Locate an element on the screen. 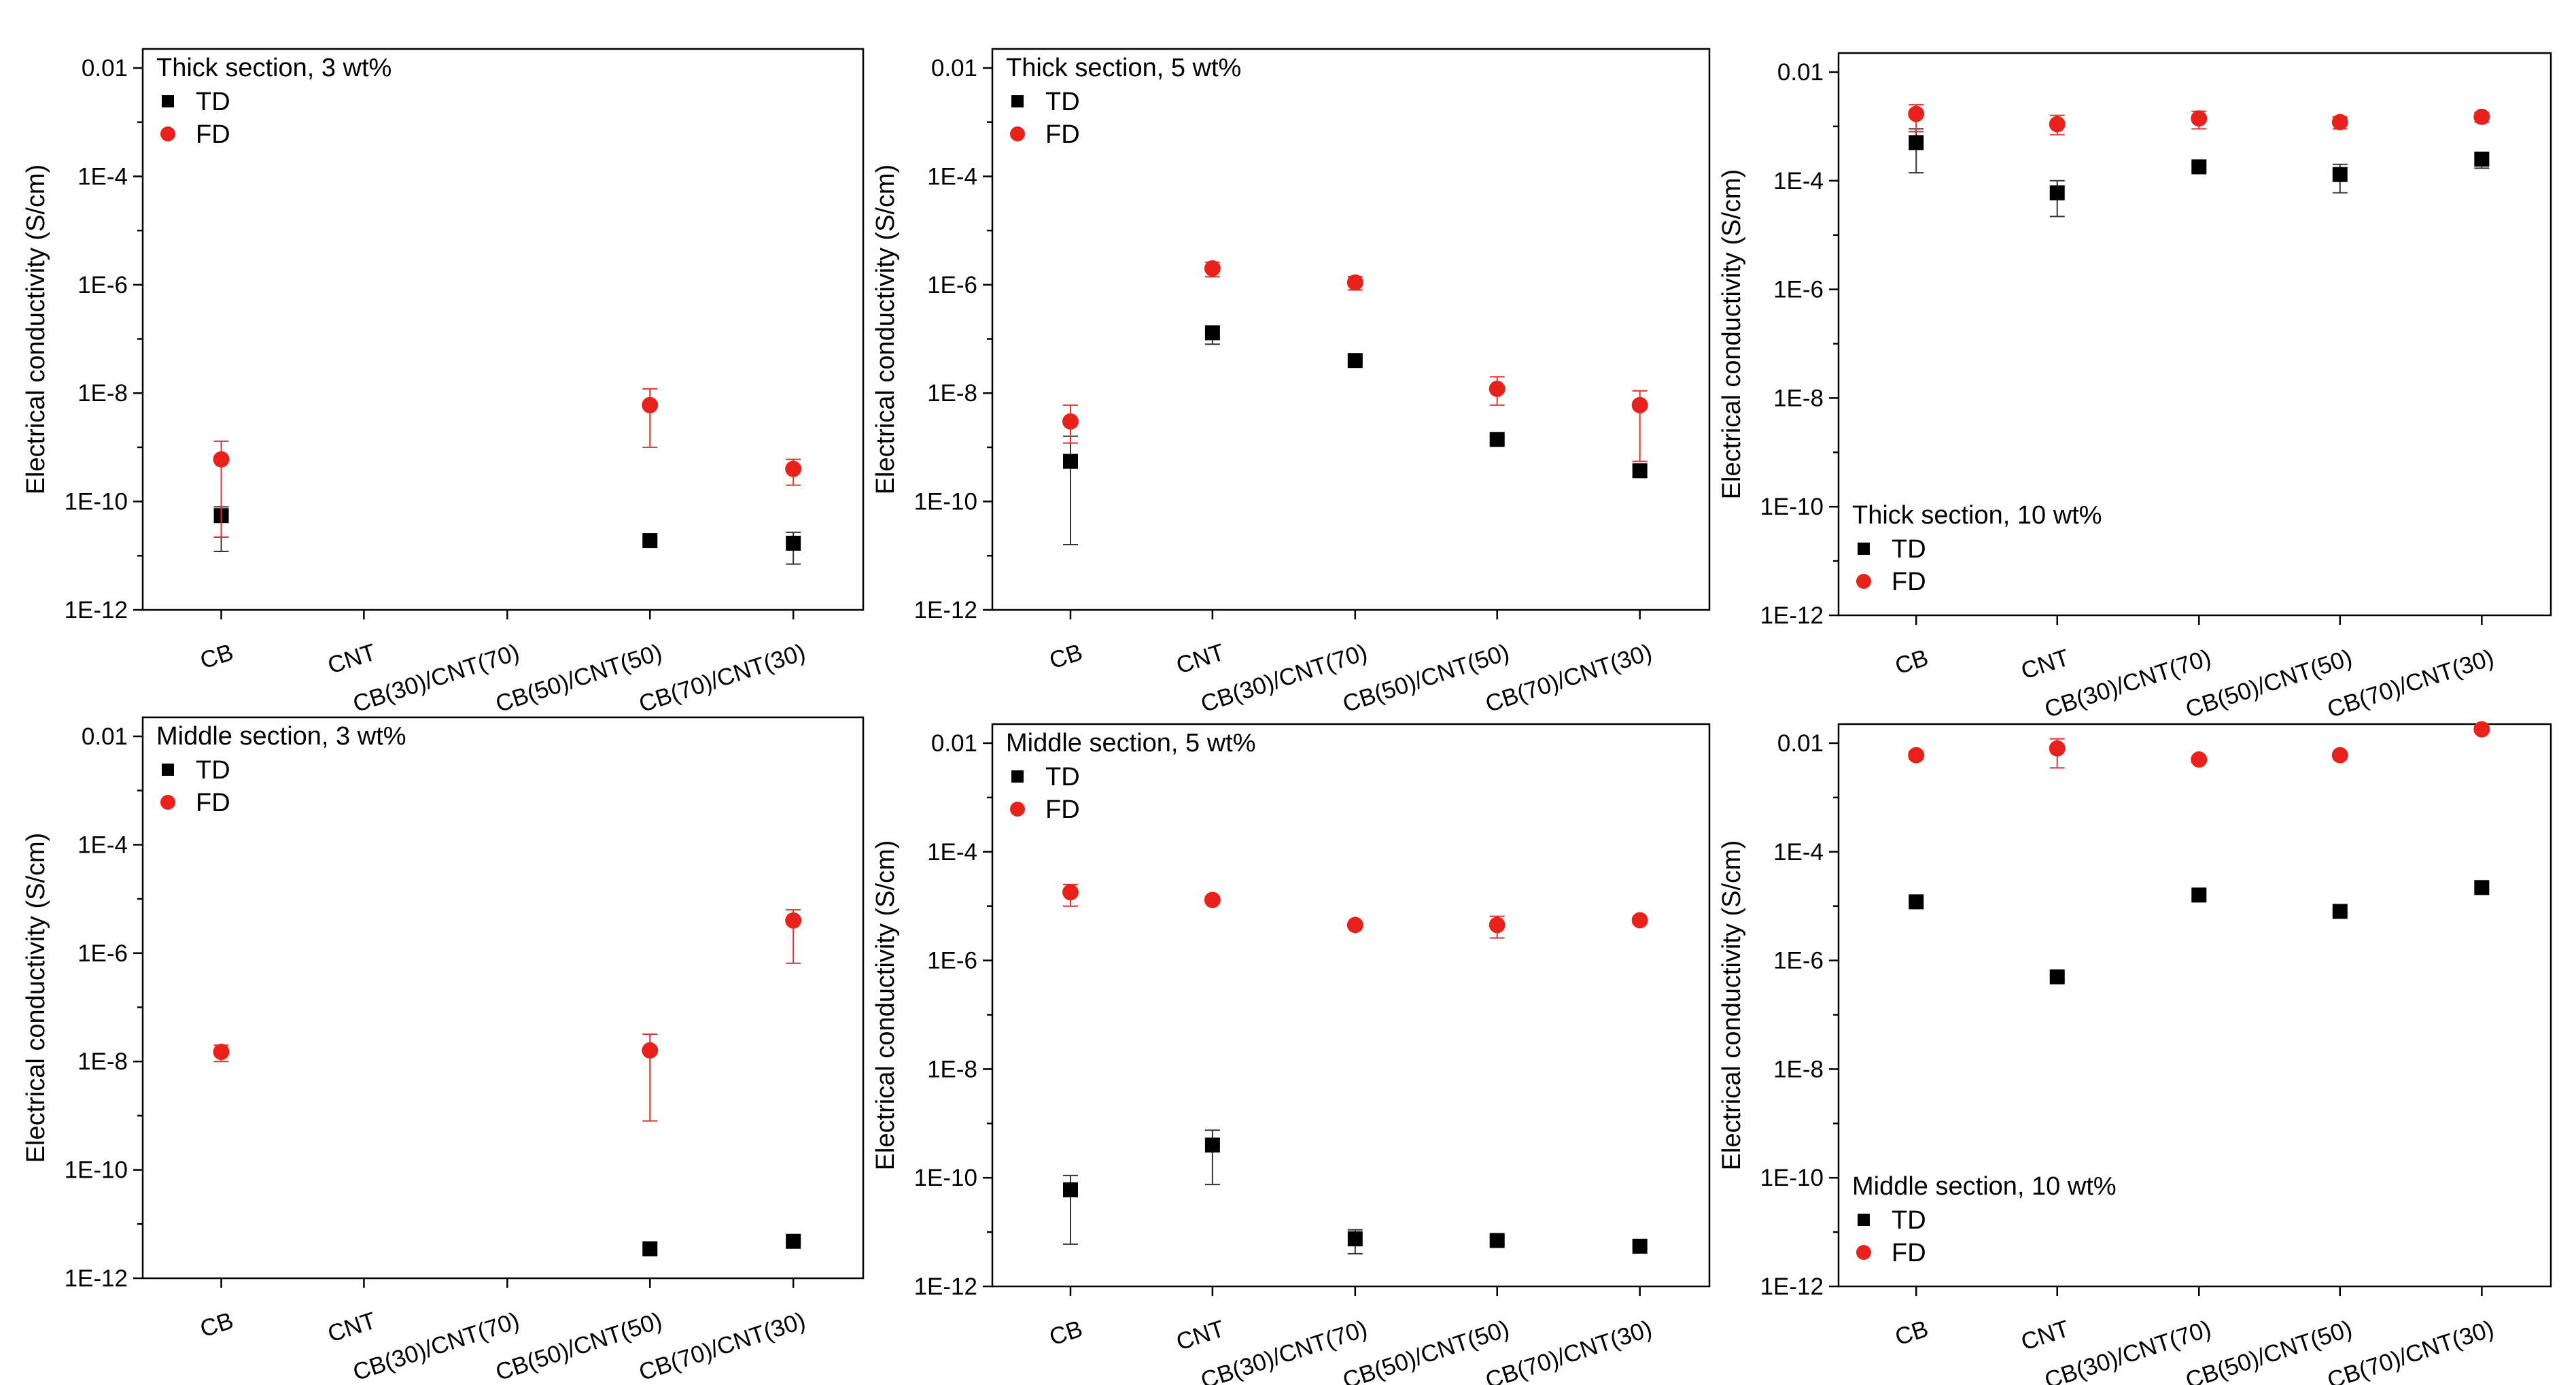 Image resolution: width=2576 pixels, height=1385 pixels. chart-title: Thick section, 10 wt% is located at coordinates (1977, 515).